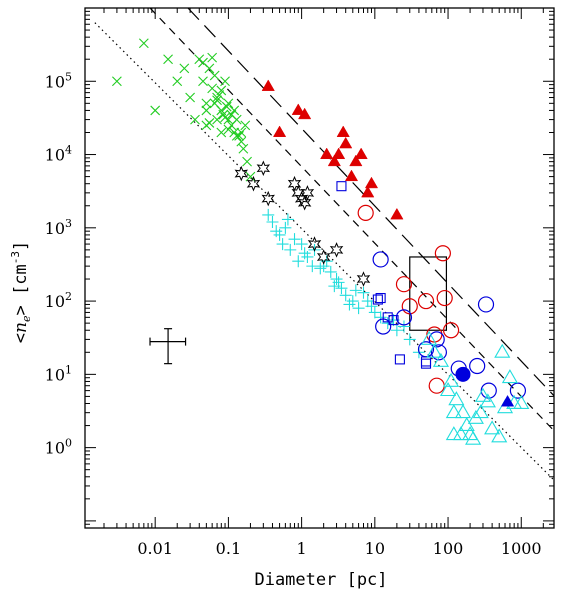 The height and width of the screenshot is (591, 564). Describe the element at coordinates (521, 548) in the screenshot. I see `x-tick-label: 1000` at that location.